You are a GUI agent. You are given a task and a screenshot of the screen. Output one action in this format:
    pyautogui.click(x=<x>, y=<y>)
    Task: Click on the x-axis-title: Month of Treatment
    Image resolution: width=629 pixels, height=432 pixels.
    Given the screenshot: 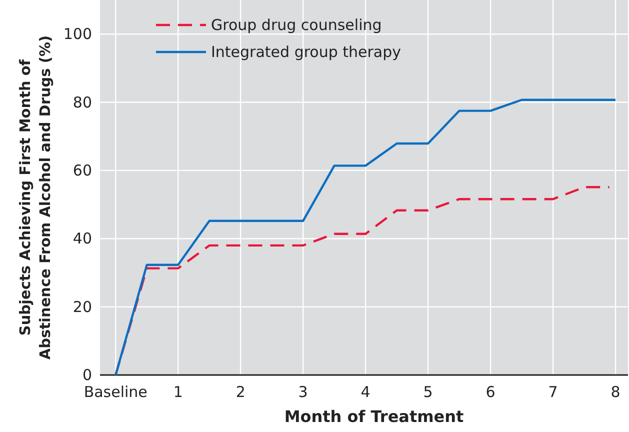 What is the action you would take?
    pyautogui.click(x=374, y=416)
    